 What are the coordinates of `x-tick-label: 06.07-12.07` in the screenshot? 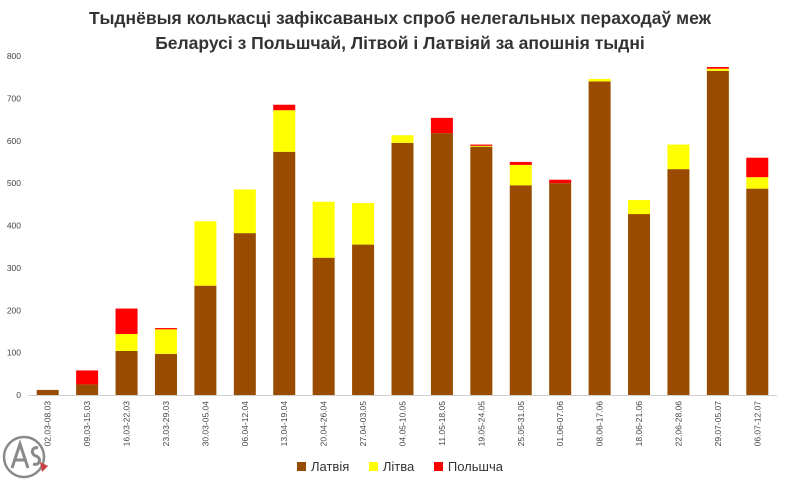 It's located at (757, 424).